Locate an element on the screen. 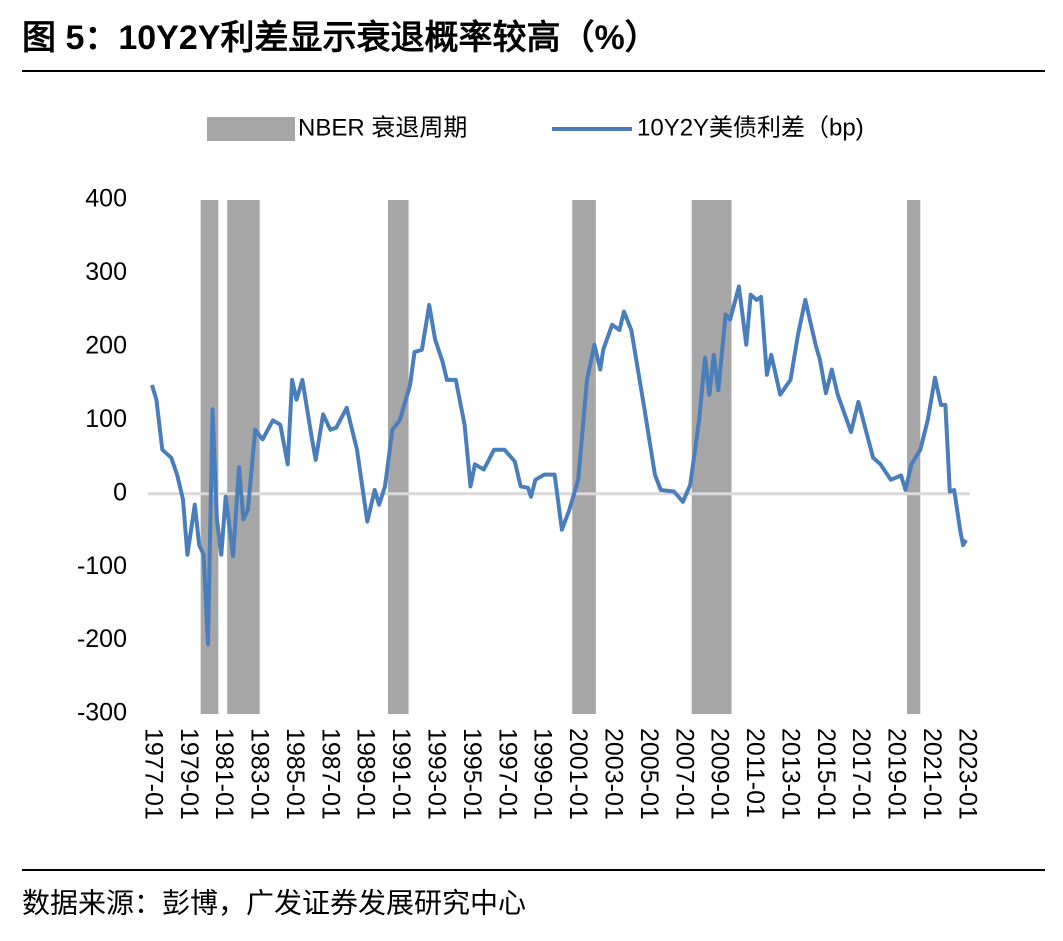  x-tick-label: 1999-01 is located at coordinates (543, 774).